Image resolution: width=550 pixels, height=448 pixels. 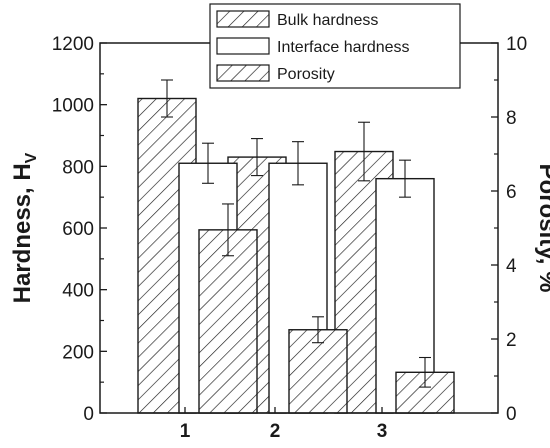 What do you see at coordinates (185, 431) in the screenshot?
I see `category-label: 1` at bounding box center [185, 431].